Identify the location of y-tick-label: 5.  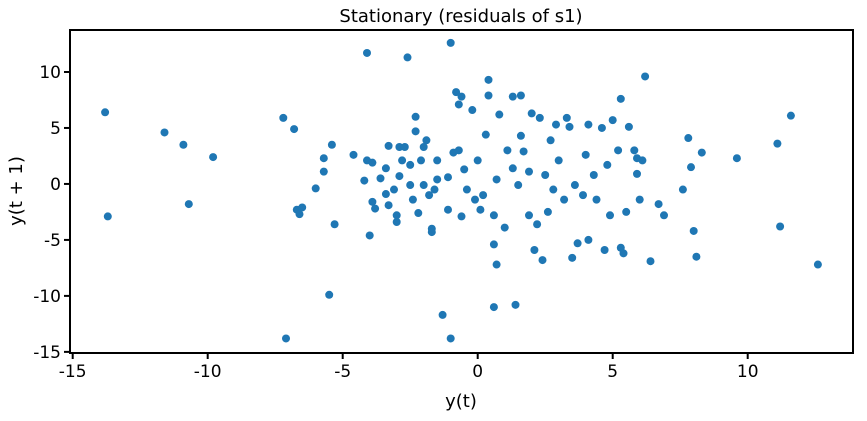
(55, 129).